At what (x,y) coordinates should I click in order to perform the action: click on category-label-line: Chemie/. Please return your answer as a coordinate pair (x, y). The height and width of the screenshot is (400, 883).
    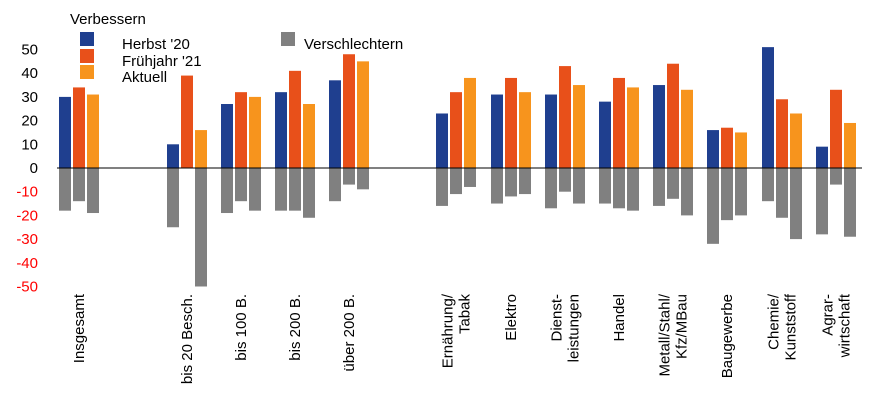
    Looking at the image, I should click on (774, 321).